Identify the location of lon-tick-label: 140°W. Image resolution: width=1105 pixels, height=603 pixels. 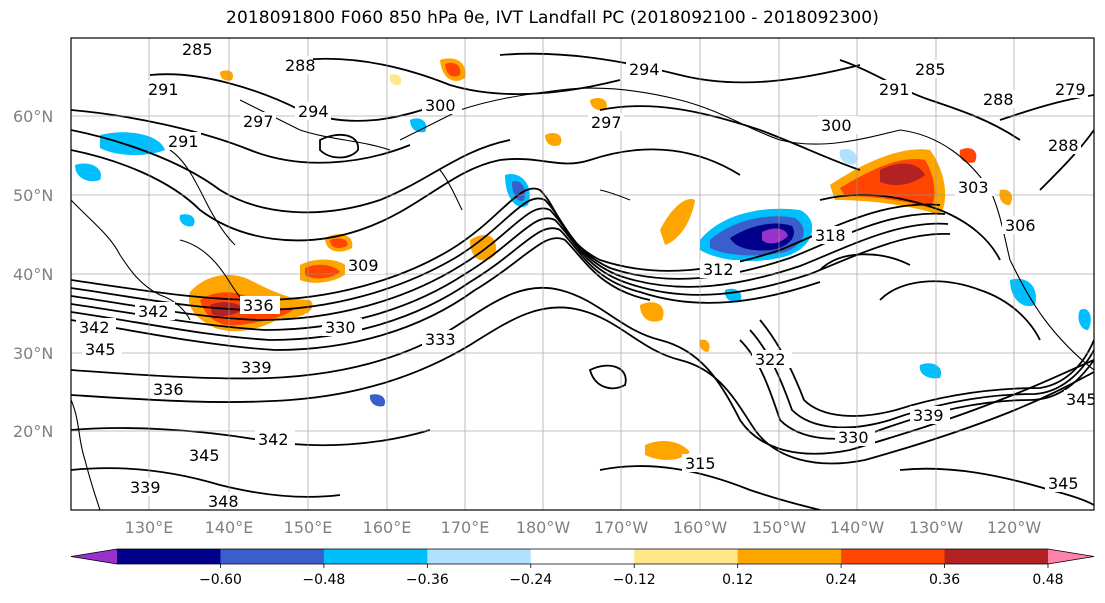
(857, 527).